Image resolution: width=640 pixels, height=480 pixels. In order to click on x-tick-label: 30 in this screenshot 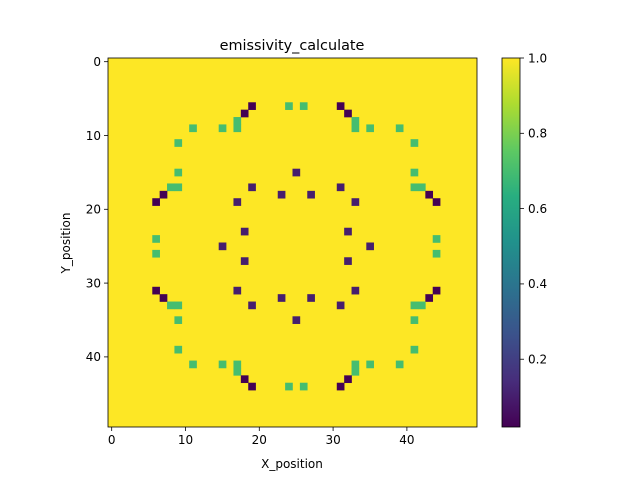, I will do `click(332, 440)`.